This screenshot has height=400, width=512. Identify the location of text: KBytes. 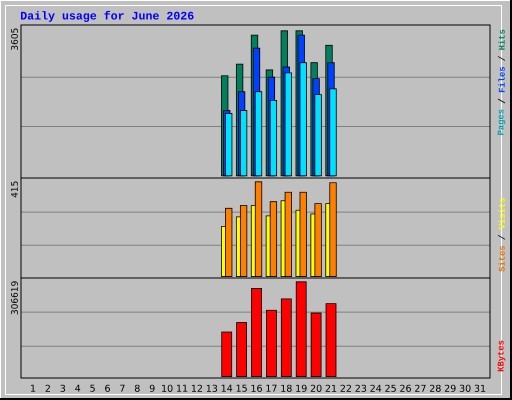
(502, 356).